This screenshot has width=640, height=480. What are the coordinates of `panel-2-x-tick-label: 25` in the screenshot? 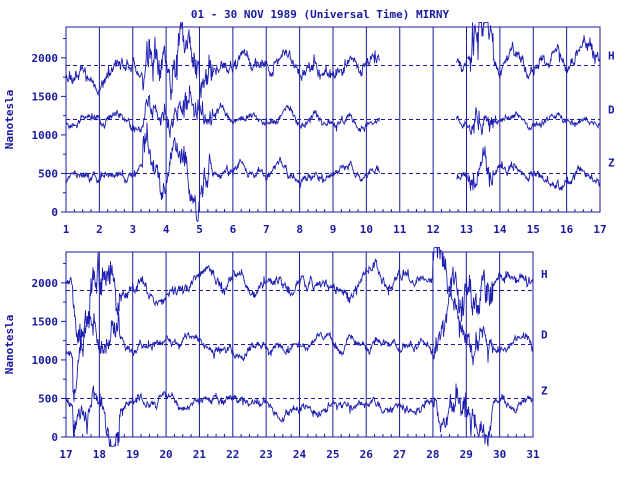 It's located at (332, 454).